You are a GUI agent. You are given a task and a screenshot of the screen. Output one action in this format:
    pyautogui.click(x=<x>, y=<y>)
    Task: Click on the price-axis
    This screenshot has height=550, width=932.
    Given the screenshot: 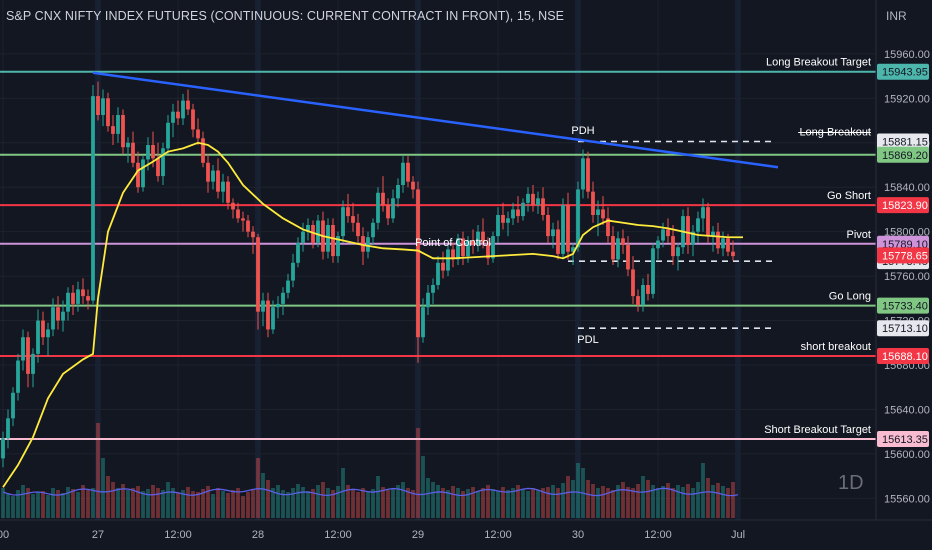 What is the action you would take?
    pyautogui.click(x=904, y=275)
    